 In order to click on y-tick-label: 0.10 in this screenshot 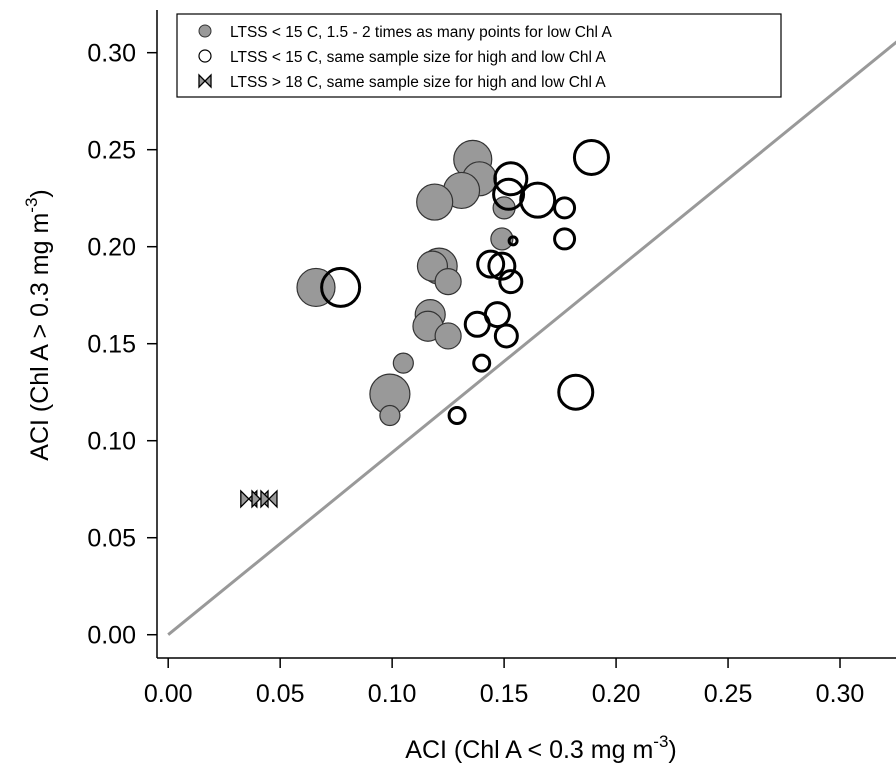, I will do `click(111, 442)`.